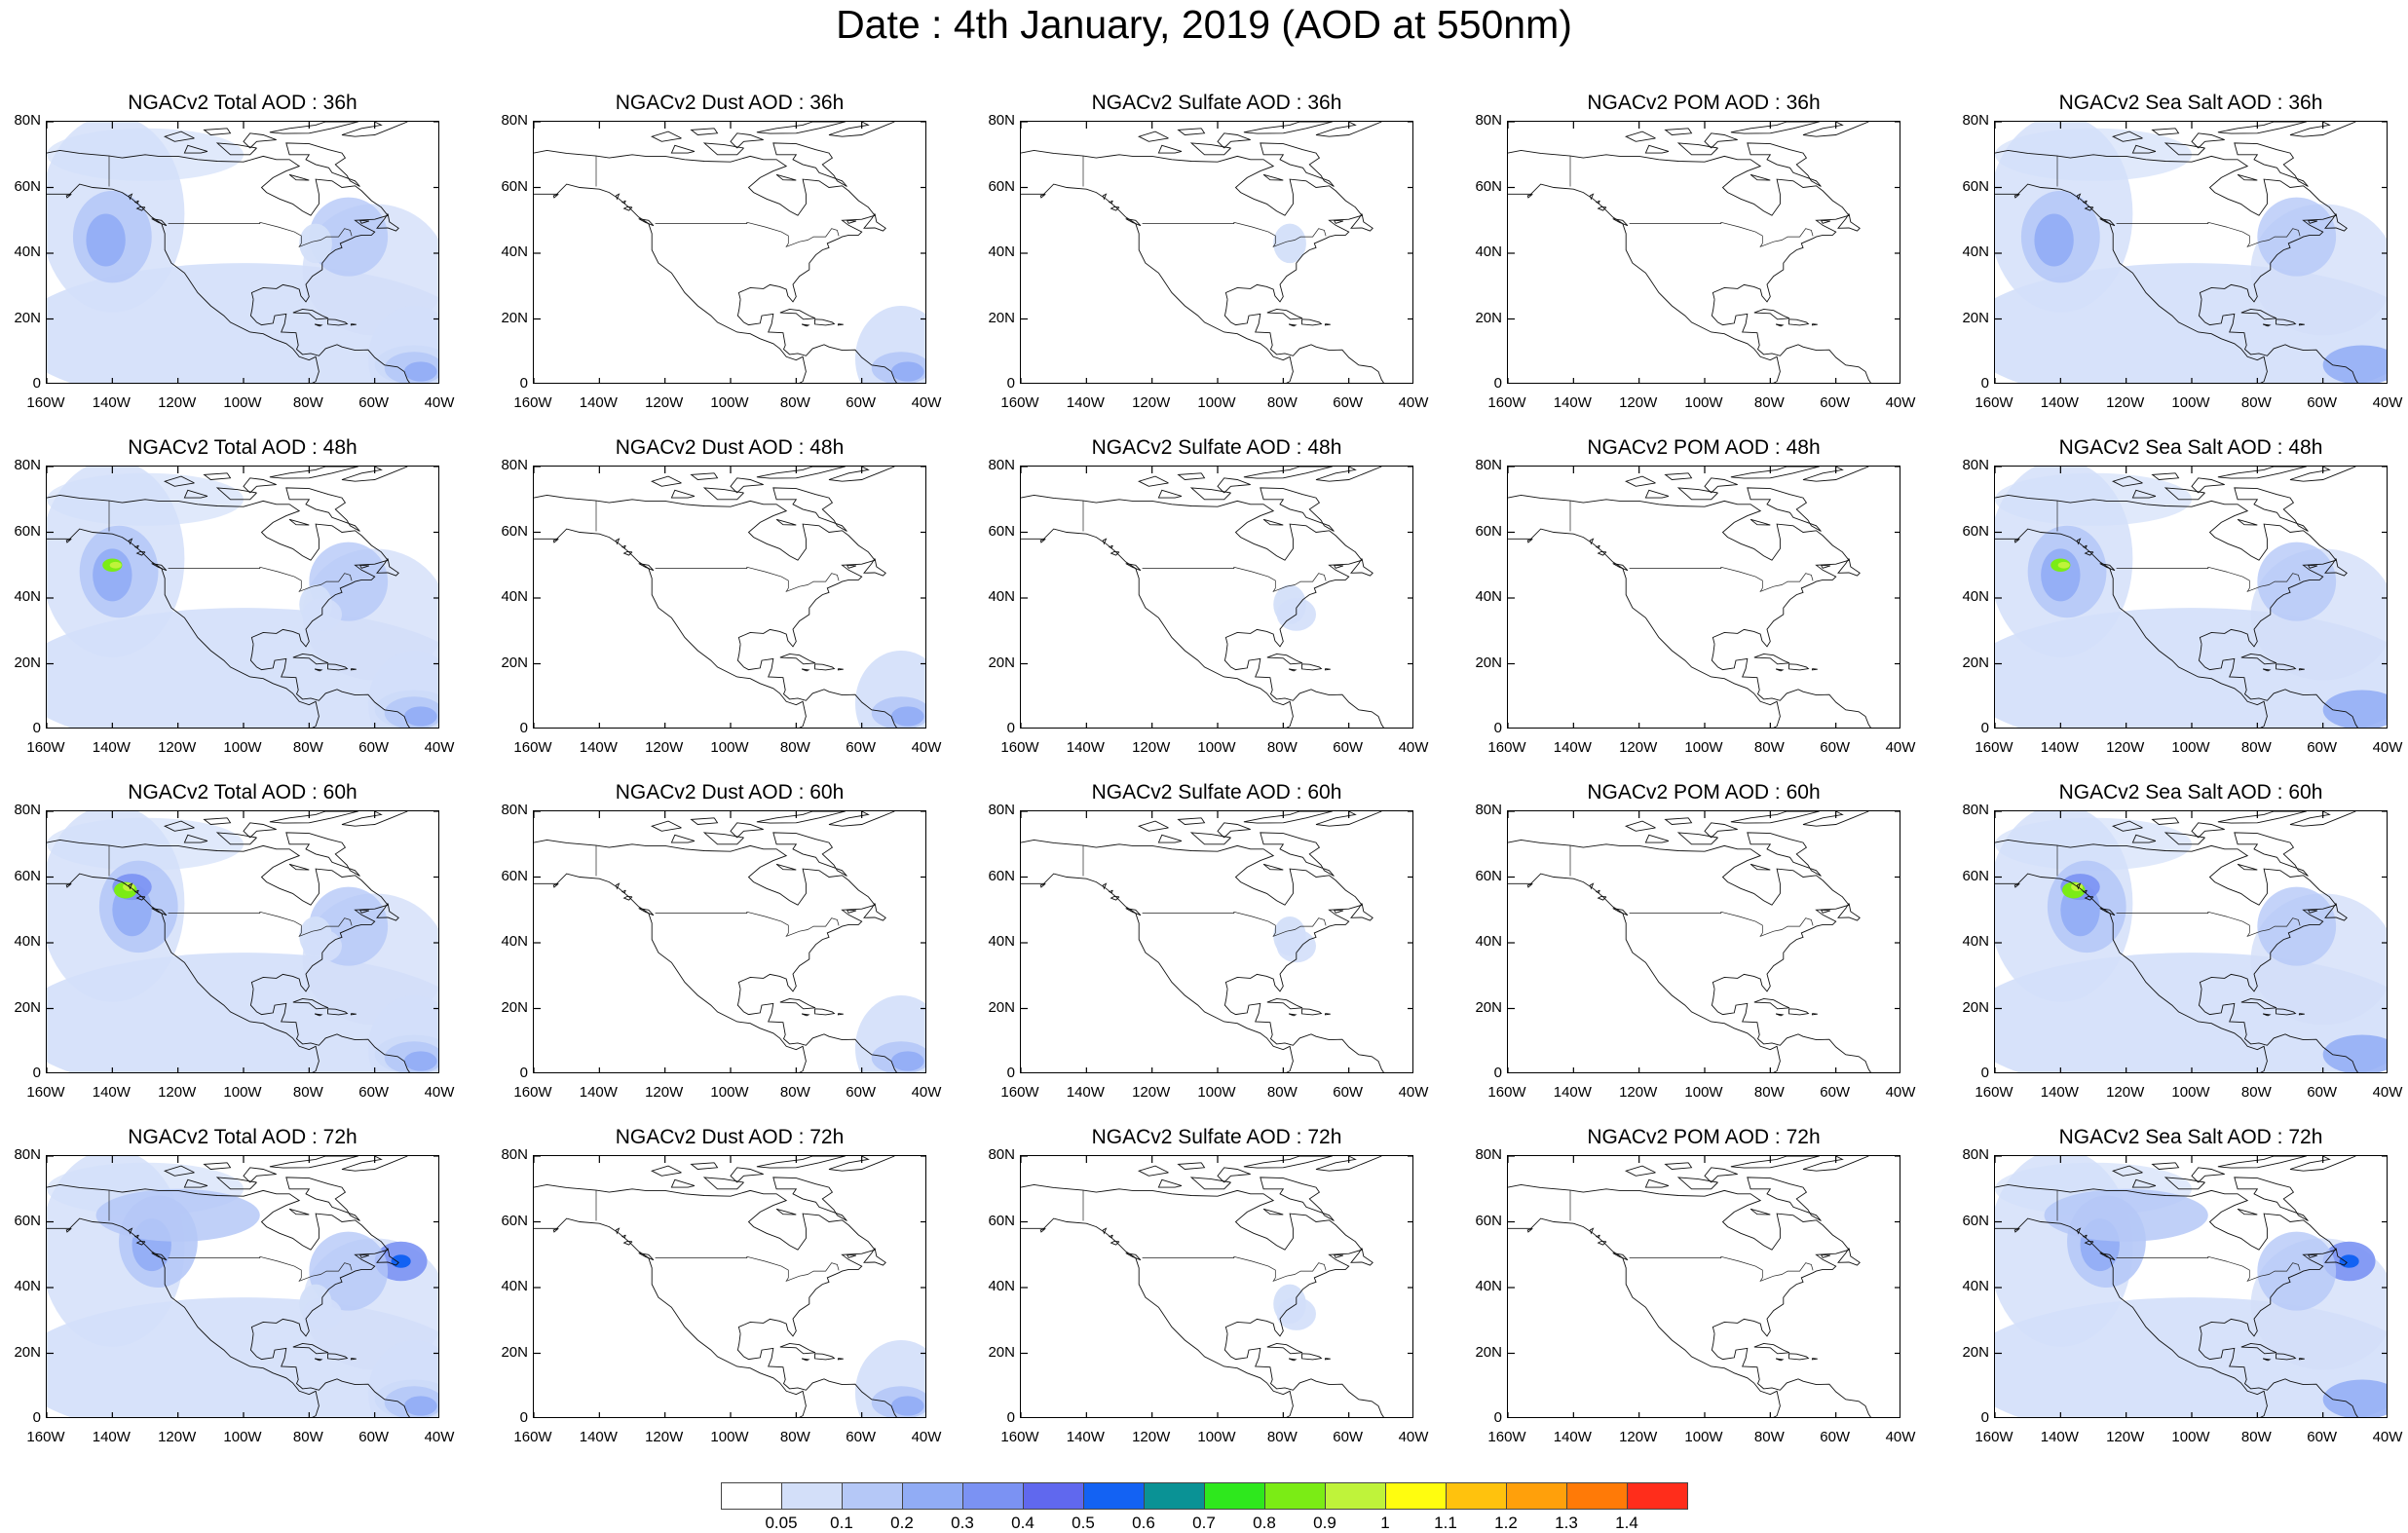 This screenshot has height=1533, width=2408. What do you see at coordinates (1234, 579) in the screenshot?
I see `country-border` at bounding box center [1234, 579].